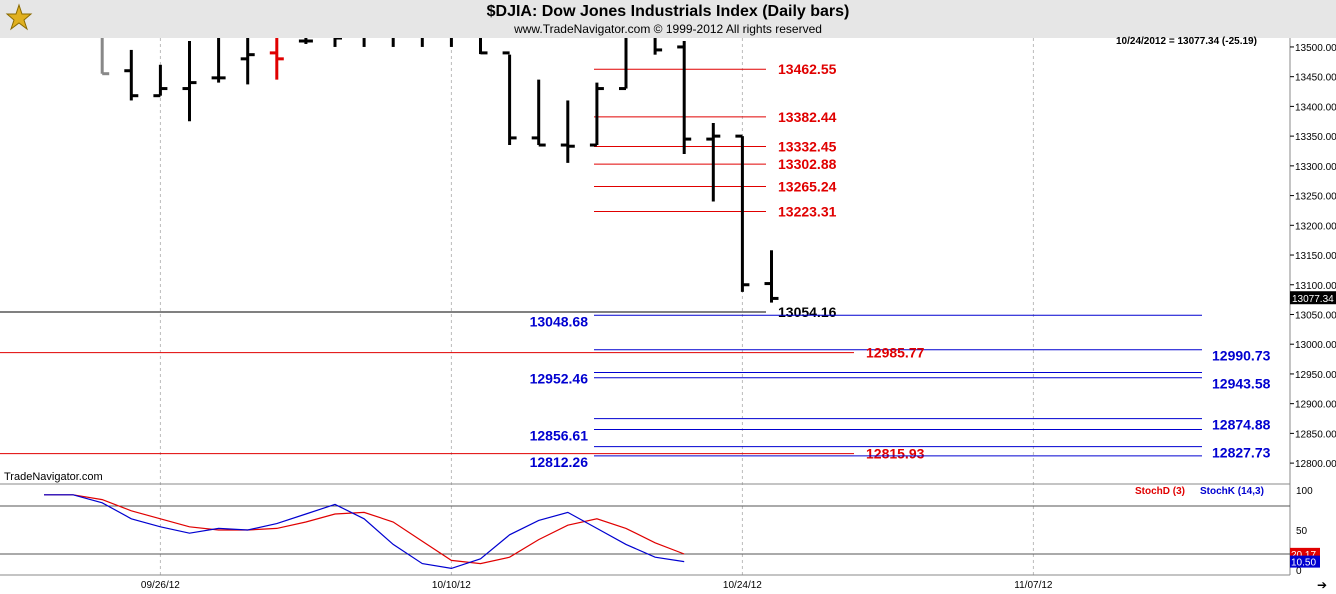 Image resolution: width=1336 pixels, height=594 pixels. I want to click on last-price-tag-bg, so click(1313, 298).